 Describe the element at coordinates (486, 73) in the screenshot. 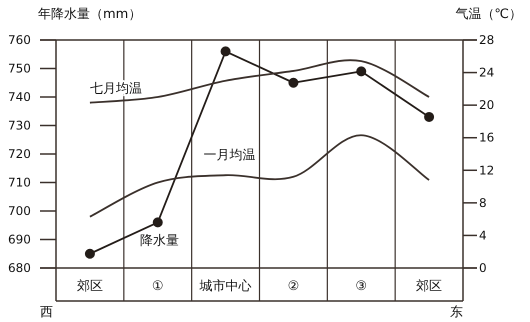

I see `y2-tick-label: 24` at that location.